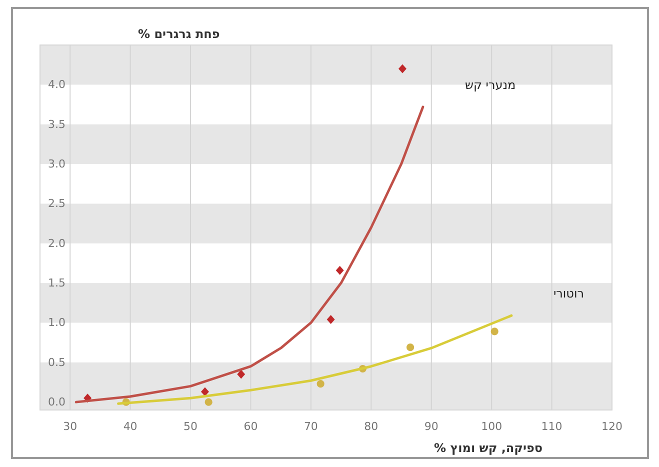  What do you see at coordinates (315, 359) in the screenshot?
I see `line-series` at bounding box center [315, 359].